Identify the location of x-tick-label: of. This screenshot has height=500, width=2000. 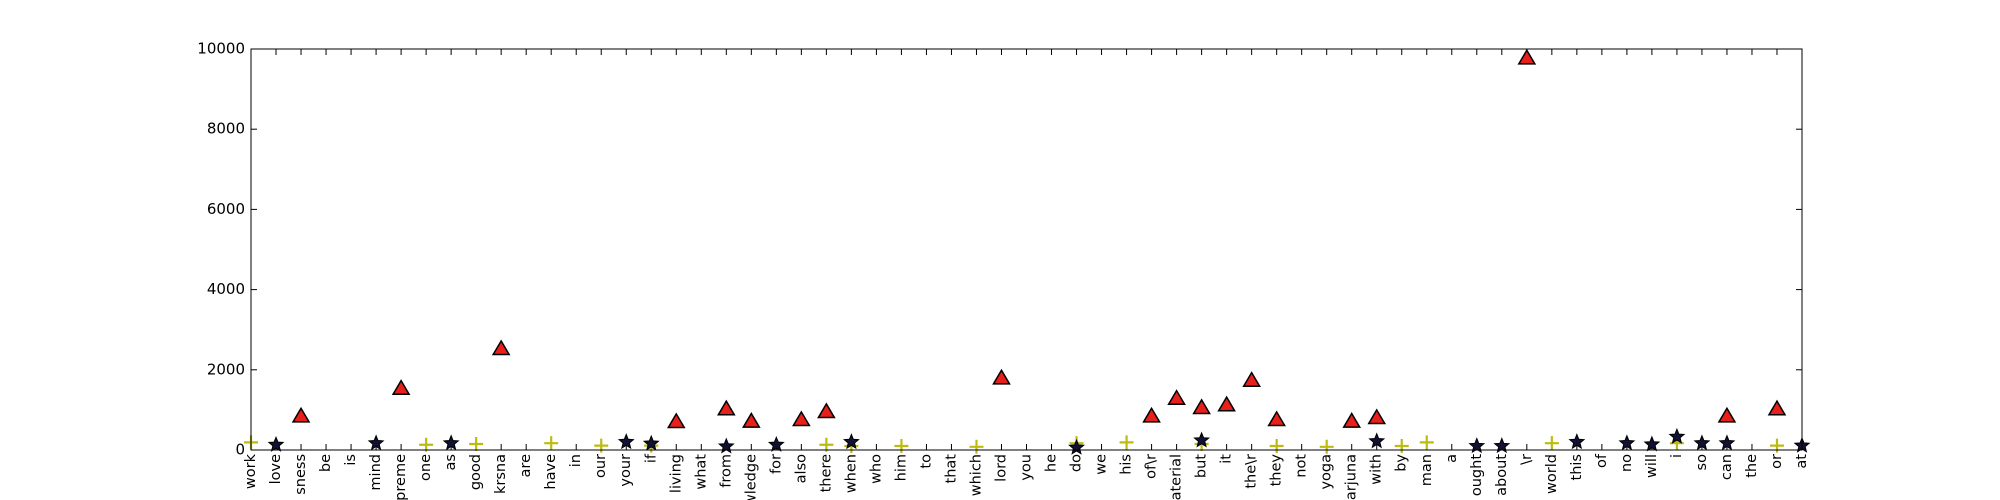
(1602, 460).